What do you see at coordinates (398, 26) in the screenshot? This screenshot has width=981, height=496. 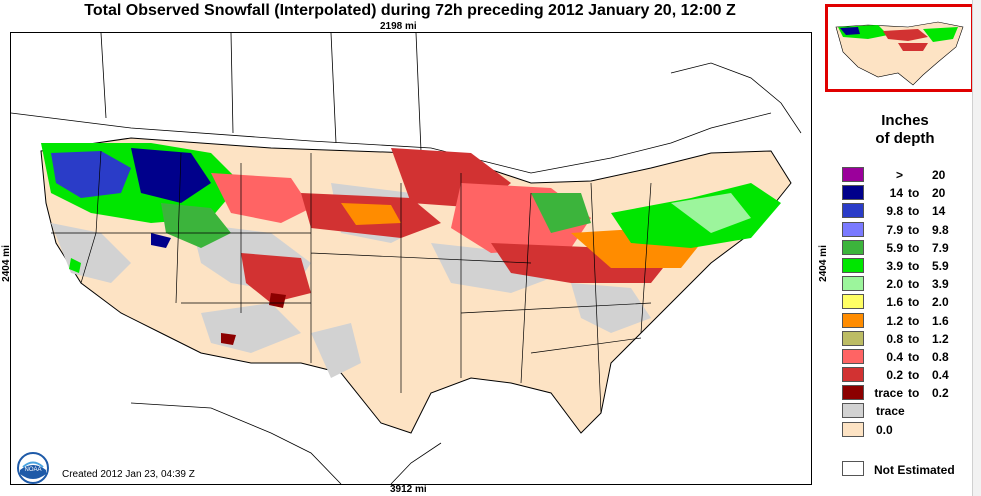 I see `top-distance-label: 2198 mi` at bounding box center [398, 26].